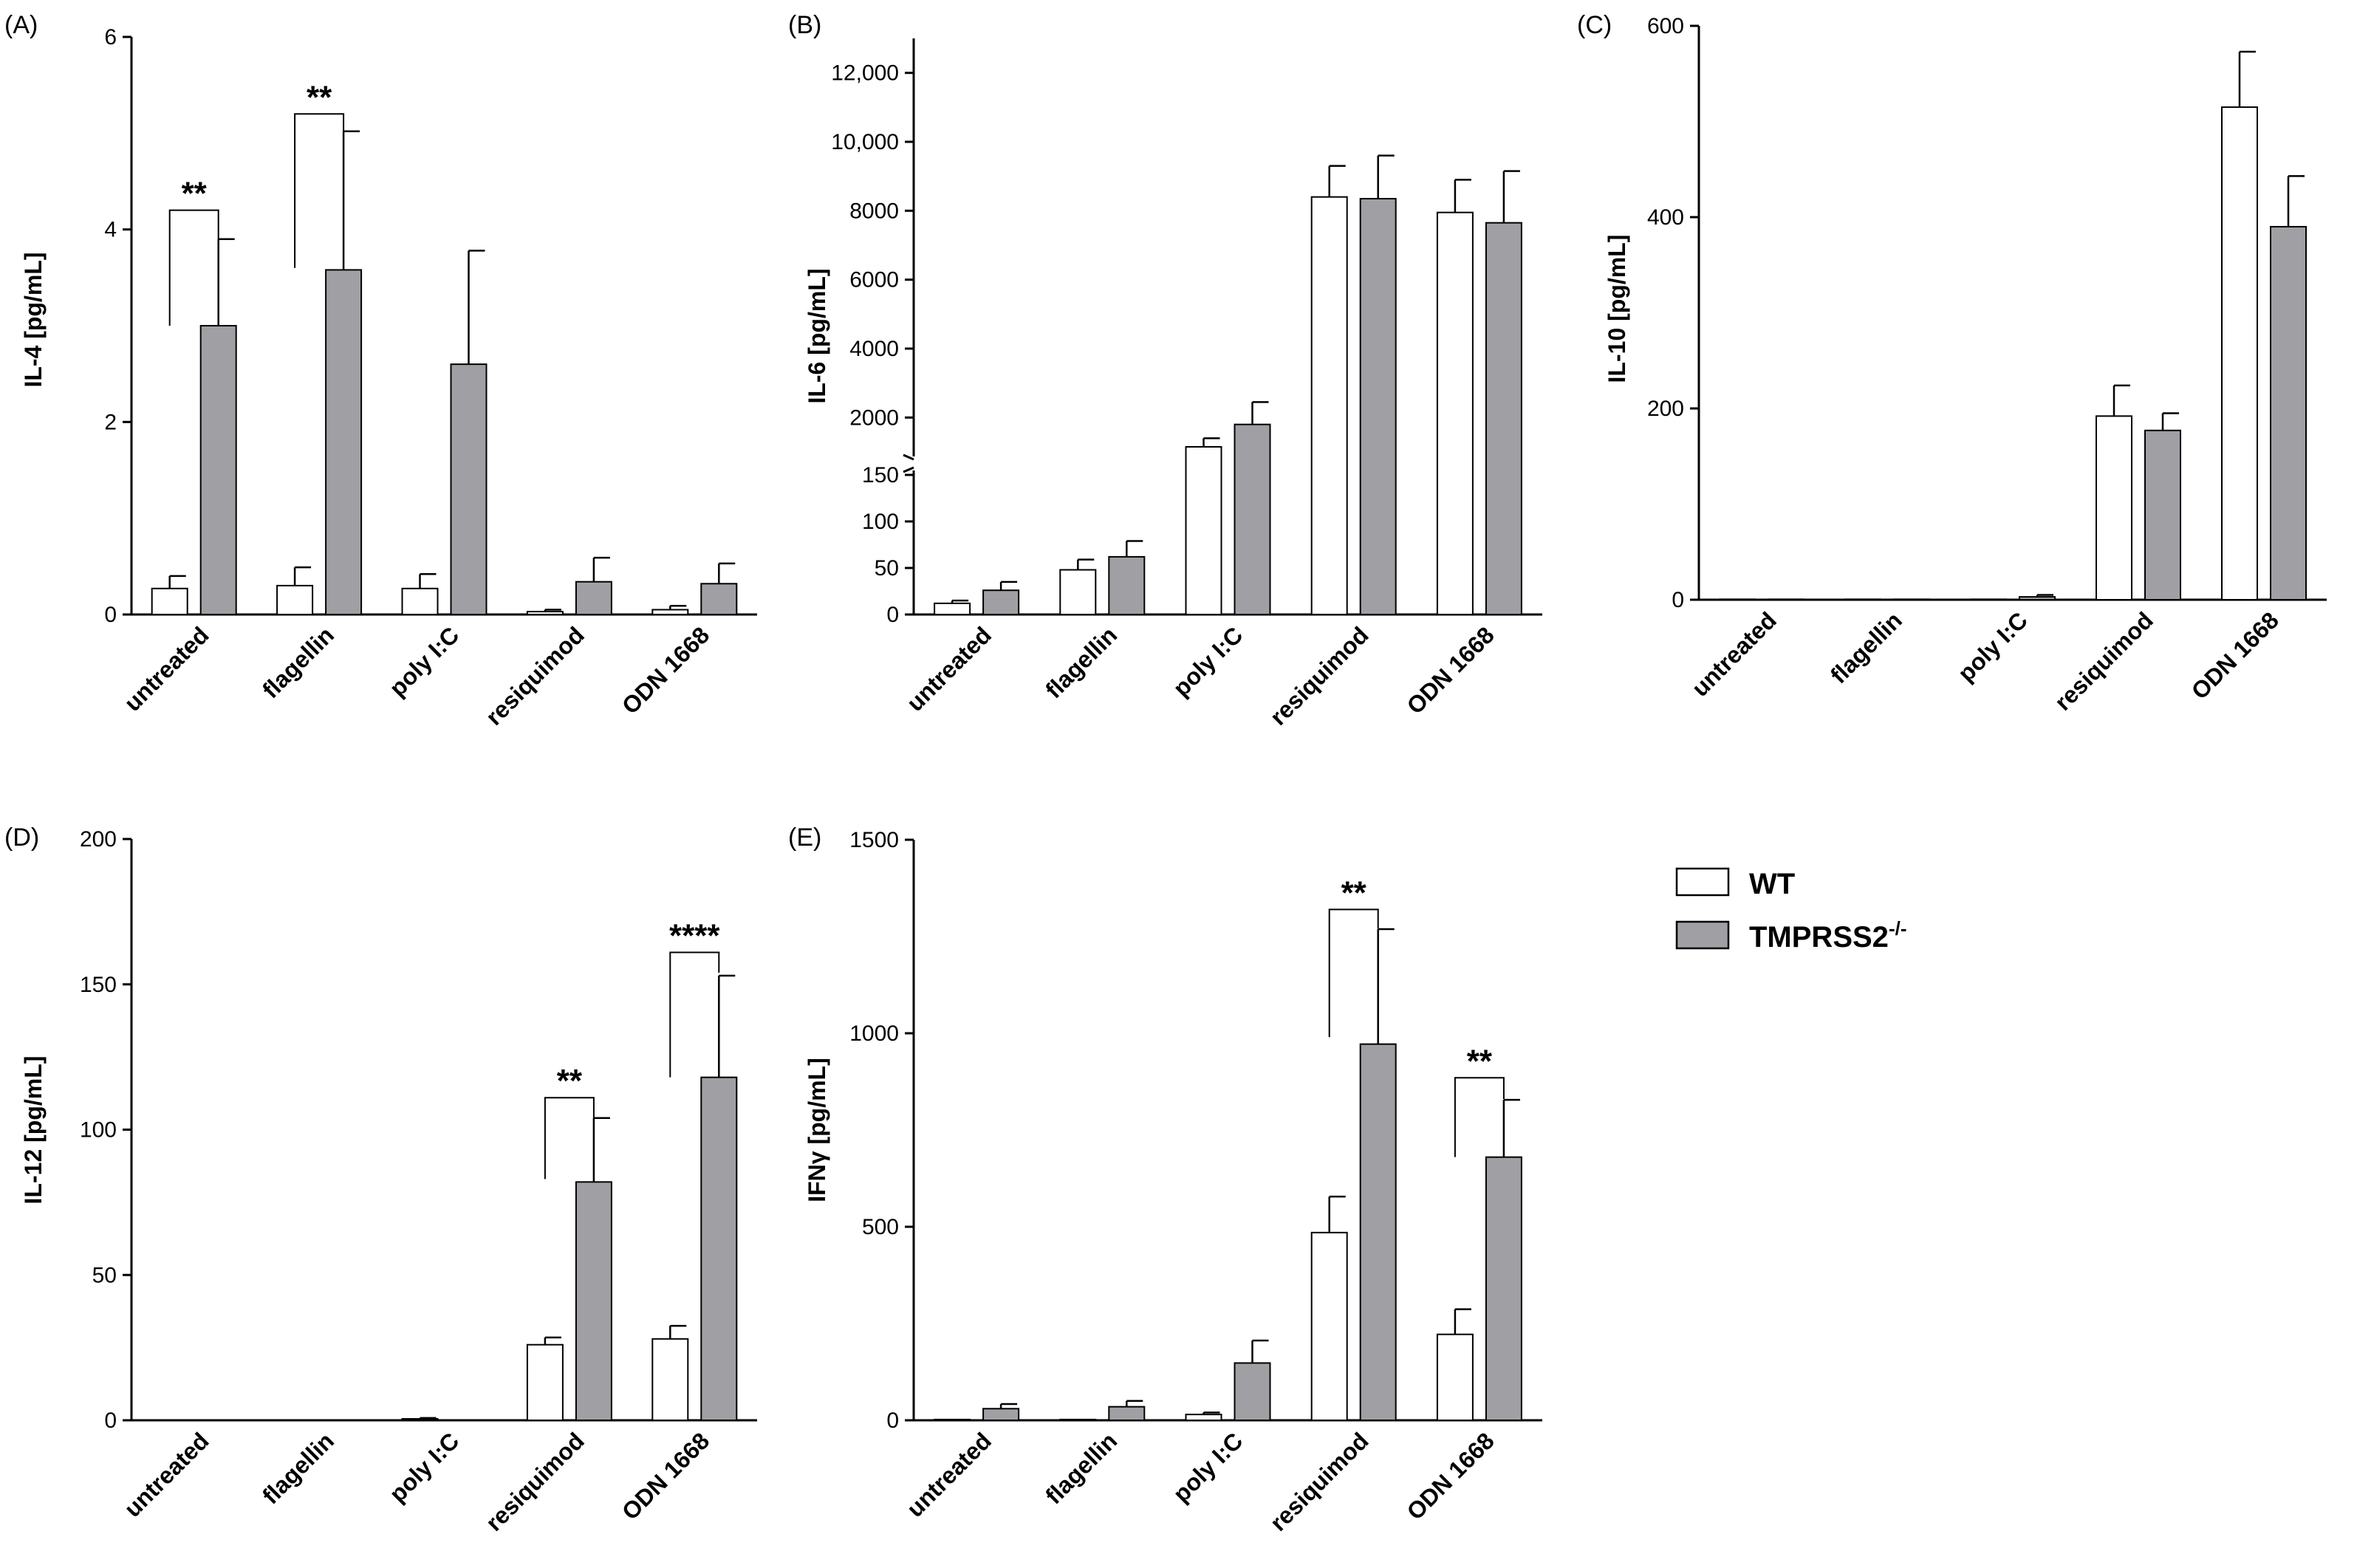  What do you see at coordinates (880, 522) in the screenshot?
I see `y-tick-label-b: 100` at bounding box center [880, 522].